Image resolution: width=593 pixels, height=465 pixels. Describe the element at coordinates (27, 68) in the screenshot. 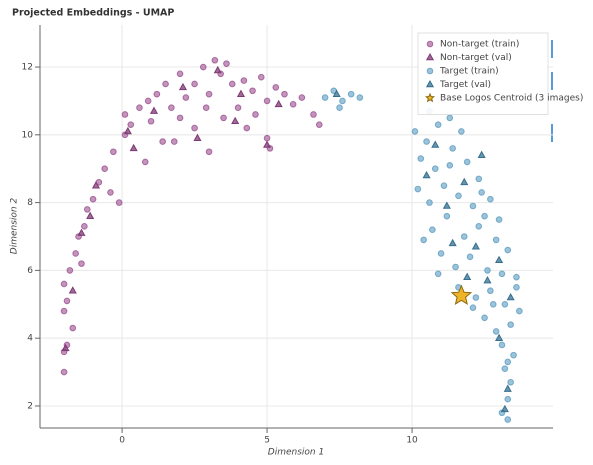

I see `y-tick-label: 12` at that location.